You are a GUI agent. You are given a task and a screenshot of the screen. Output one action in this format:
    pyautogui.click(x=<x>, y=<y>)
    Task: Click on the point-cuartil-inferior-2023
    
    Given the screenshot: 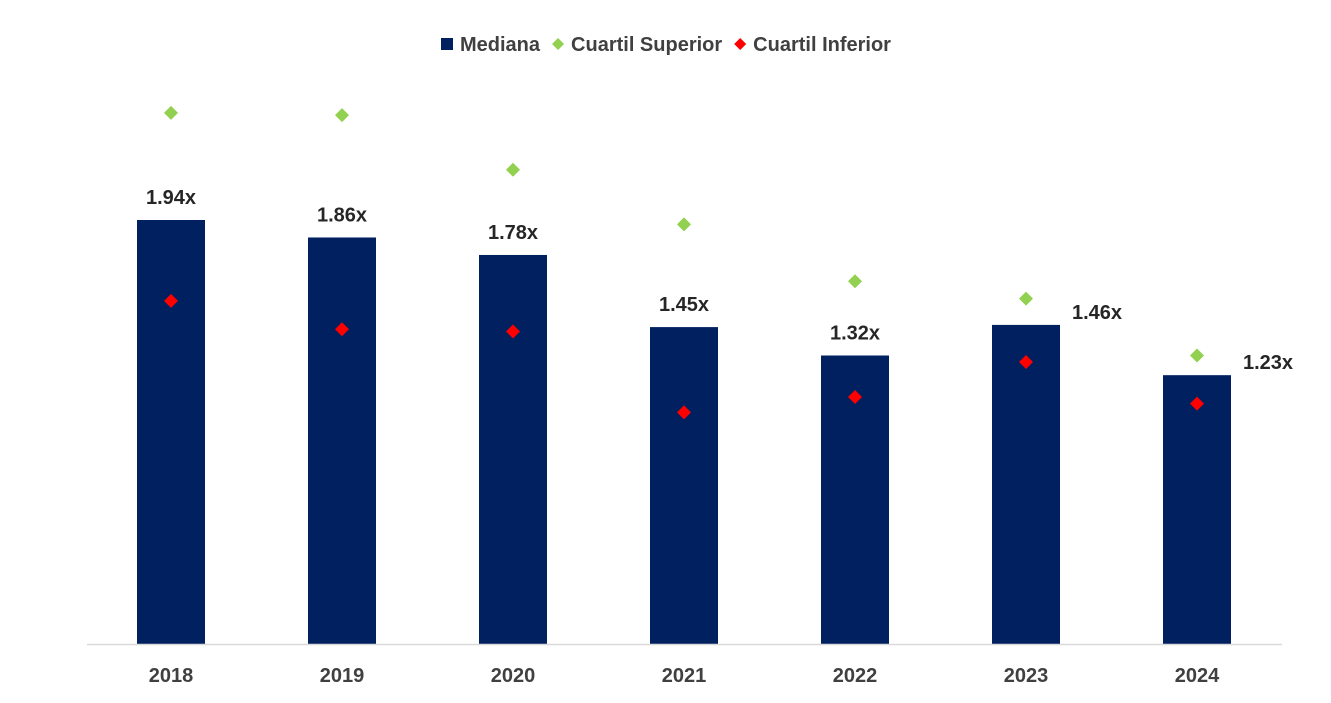 What is the action you would take?
    pyautogui.click(x=1026, y=362)
    